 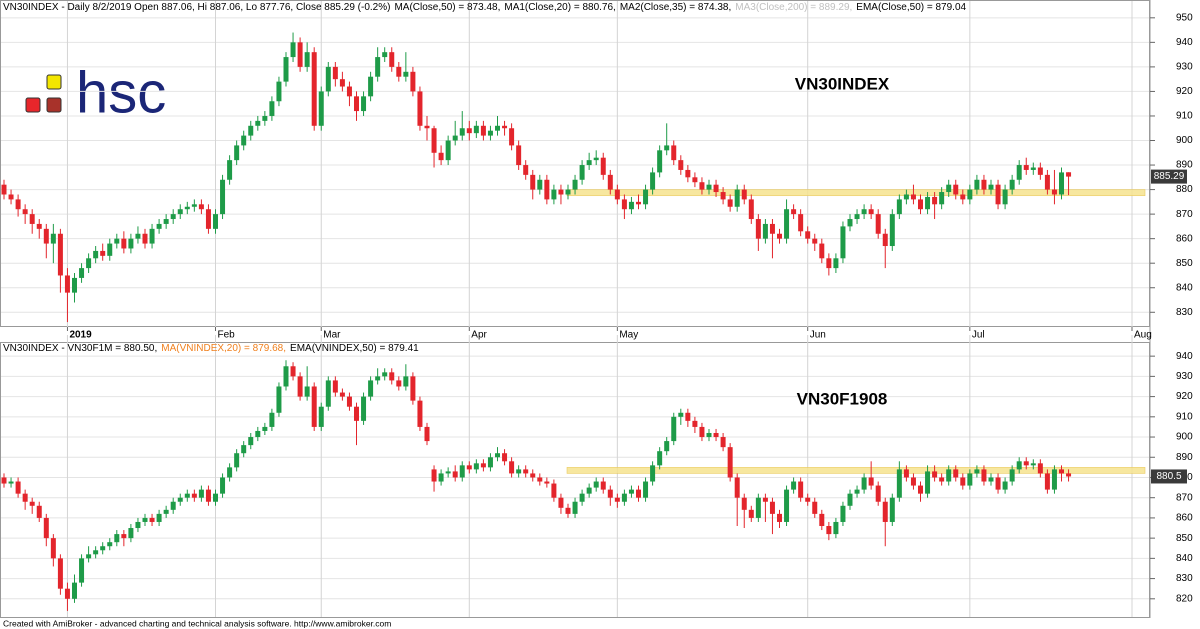 What do you see at coordinates (1143, 335) in the screenshot?
I see `x-tick-label: Aug` at bounding box center [1143, 335].